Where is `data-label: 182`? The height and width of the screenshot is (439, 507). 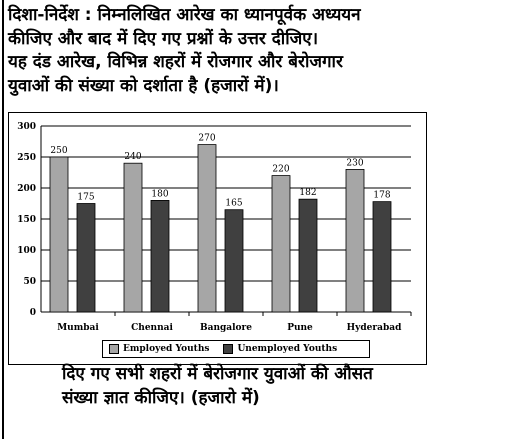 data-label: 182 is located at coordinates (307, 193).